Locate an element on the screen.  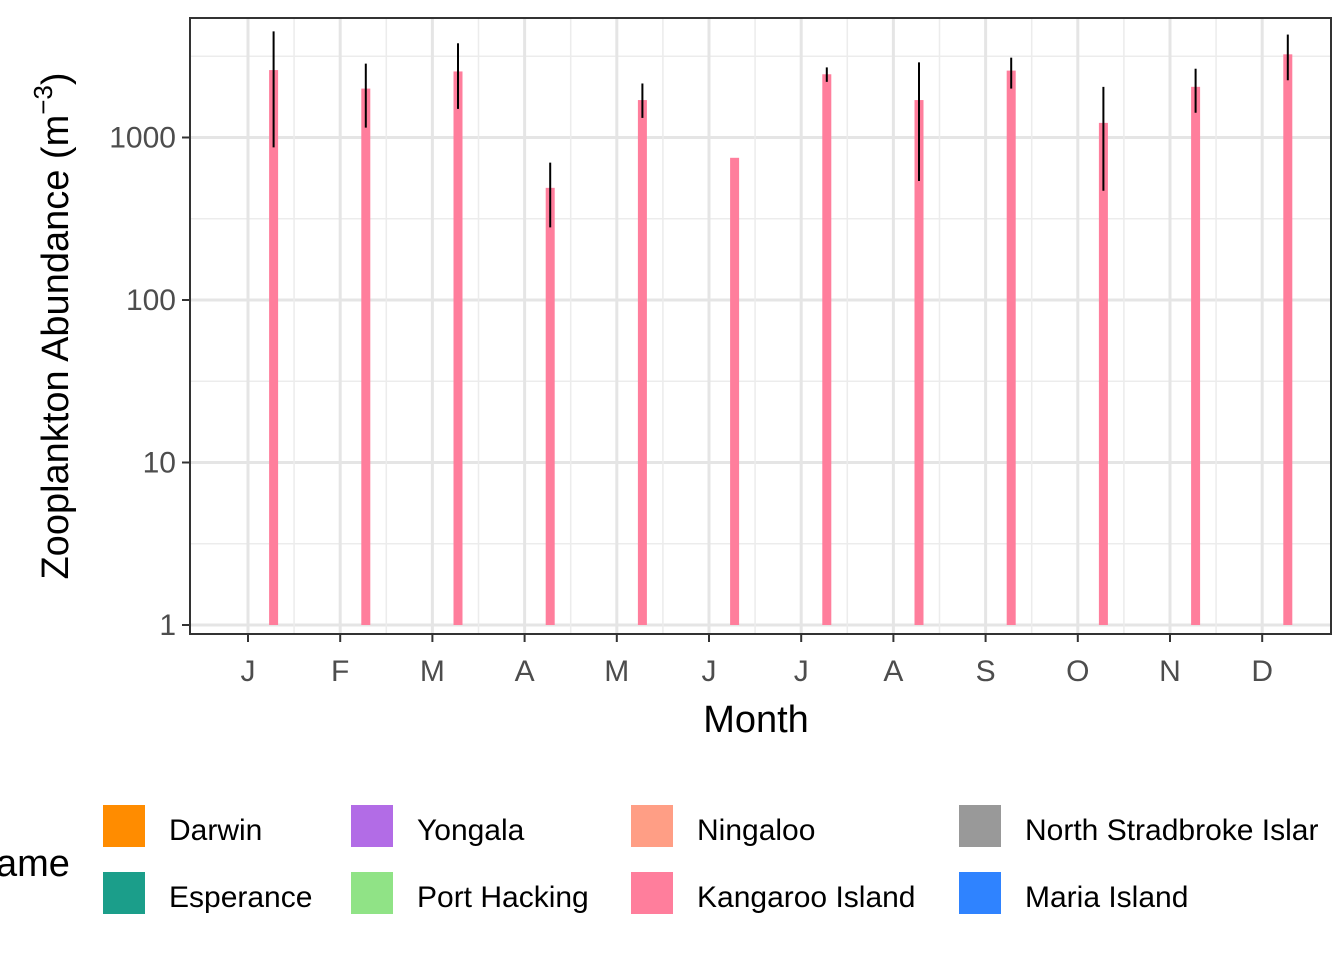
legend-label: Ningaloo is located at coordinates (756, 830).